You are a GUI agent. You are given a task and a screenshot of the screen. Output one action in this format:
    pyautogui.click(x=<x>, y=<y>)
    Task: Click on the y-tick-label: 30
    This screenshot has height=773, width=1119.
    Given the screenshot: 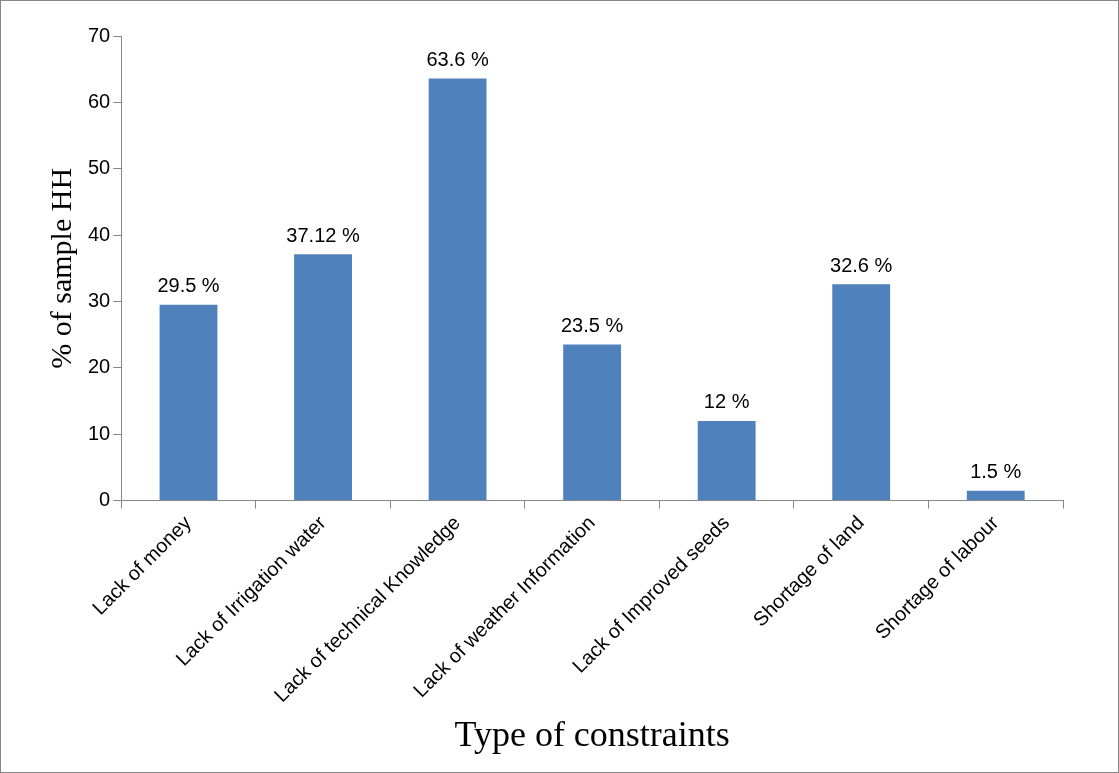 What is the action you would take?
    pyautogui.click(x=99, y=299)
    